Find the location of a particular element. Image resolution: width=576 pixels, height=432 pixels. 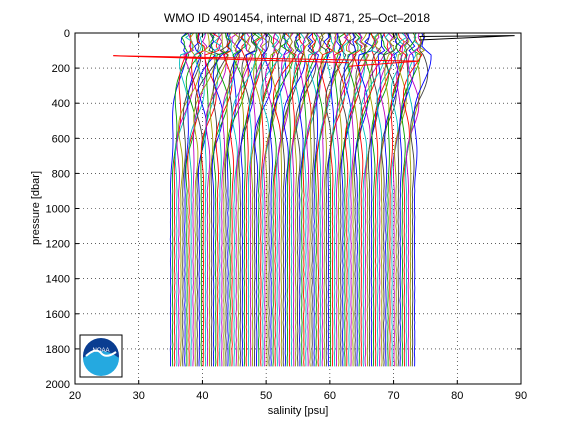

y-tick-label: 800 is located at coordinates (61, 174).